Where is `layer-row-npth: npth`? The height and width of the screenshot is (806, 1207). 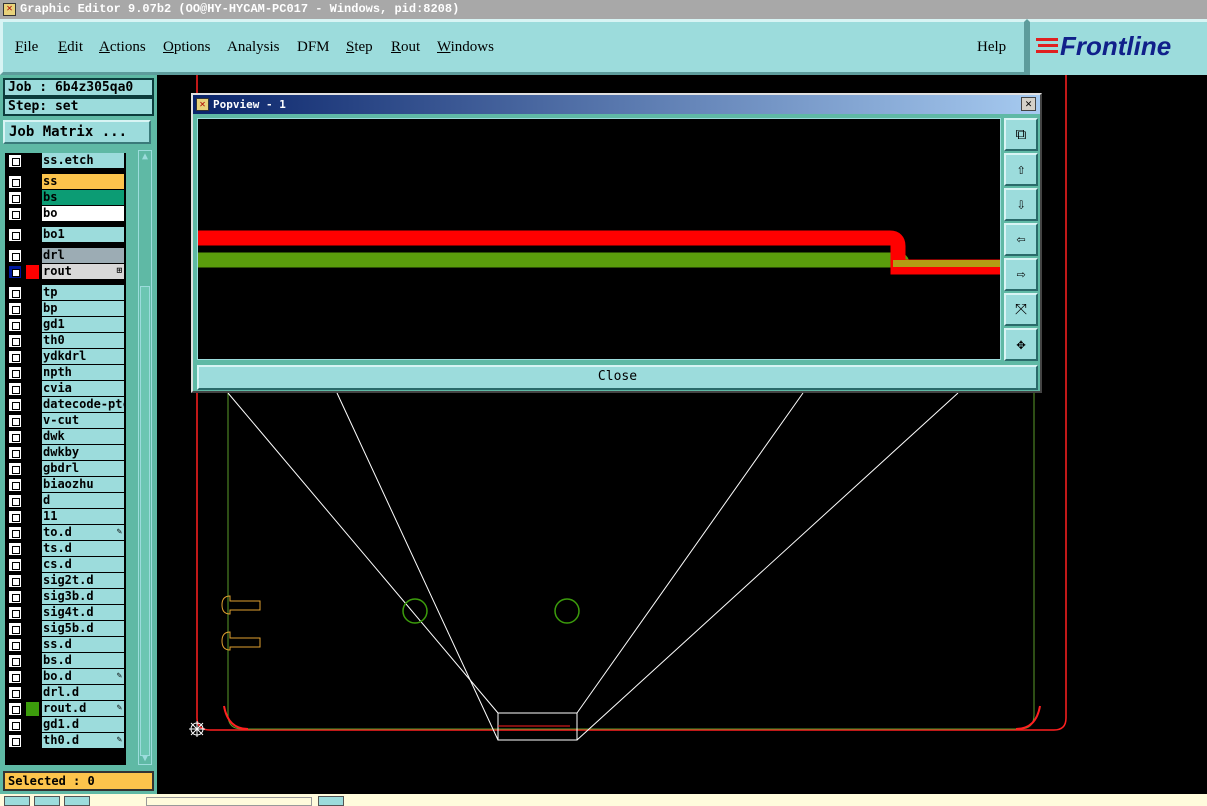 layer-row-npth: npth is located at coordinates (65, 372).